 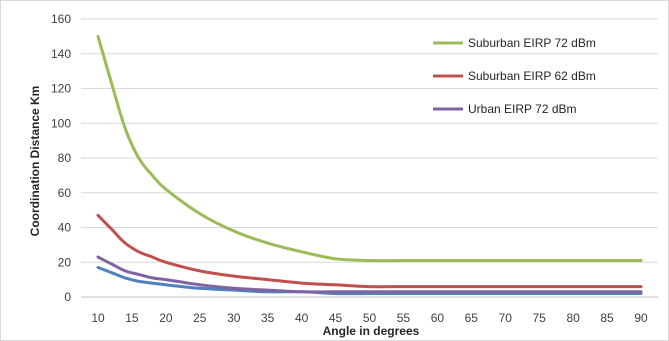 What do you see at coordinates (371, 331) in the screenshot?
I see `x-axis-title: Angle in degrees` at bounding box center [371, 331].